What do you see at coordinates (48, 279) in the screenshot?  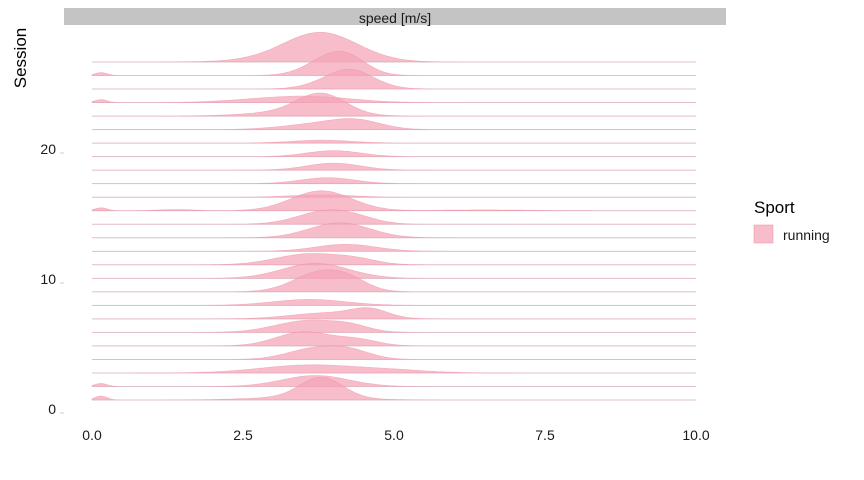 I see `y-tick-label: 10` at bounding box center [48, 279].